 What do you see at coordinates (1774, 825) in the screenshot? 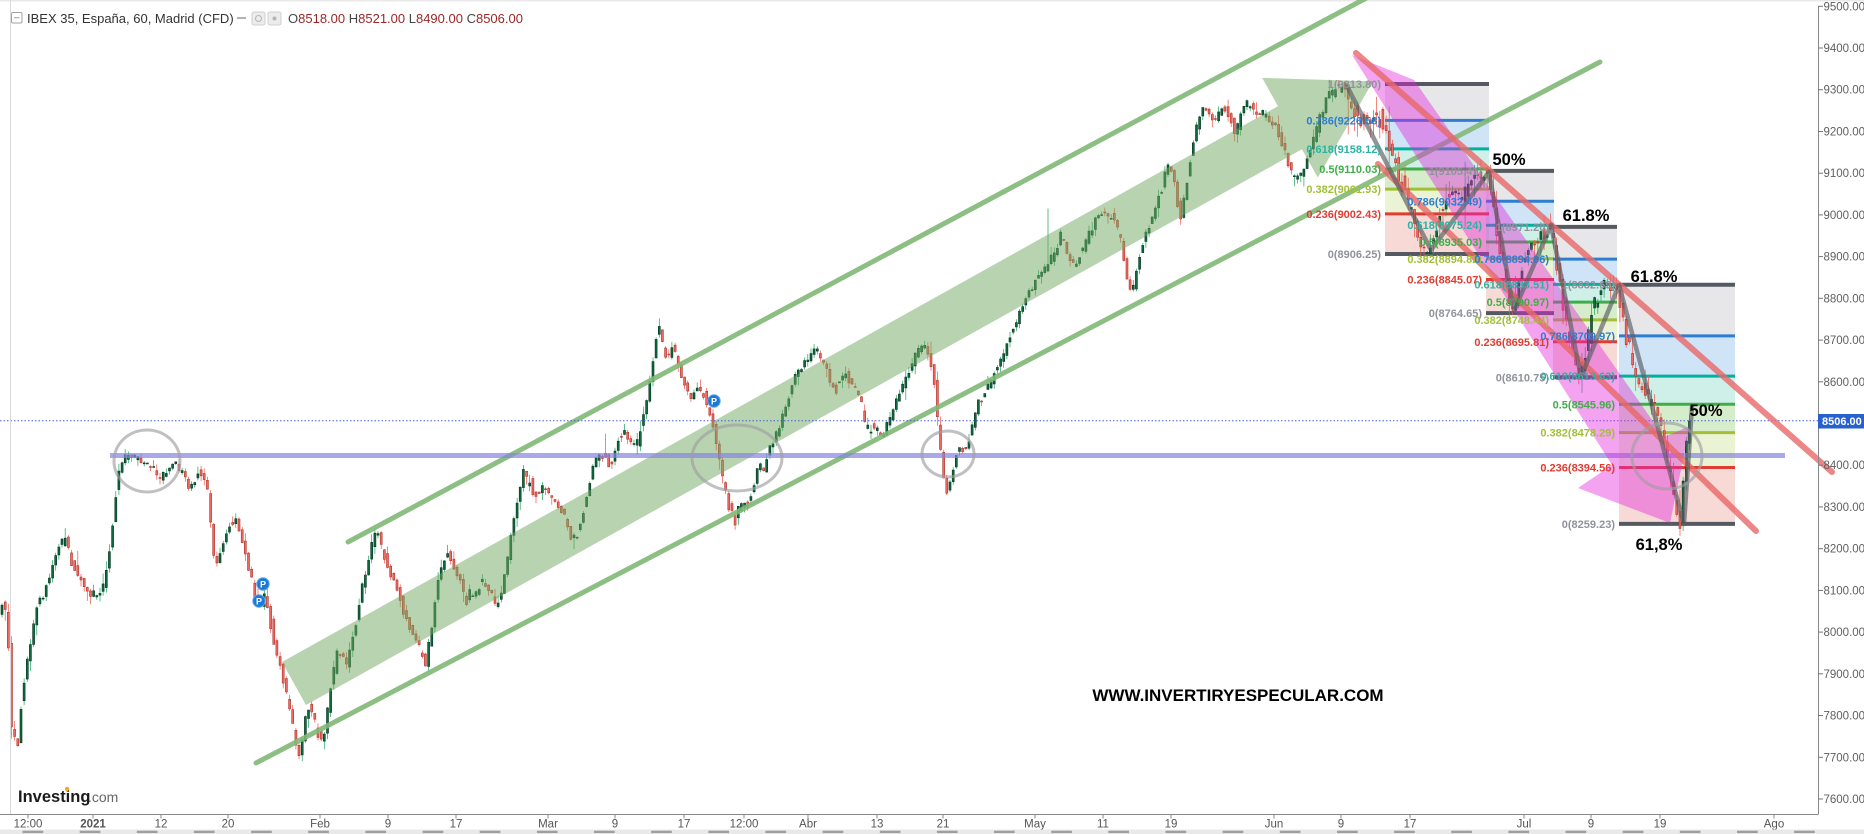
I see `svg-text: Ago` at bounding box center [1774, 825].